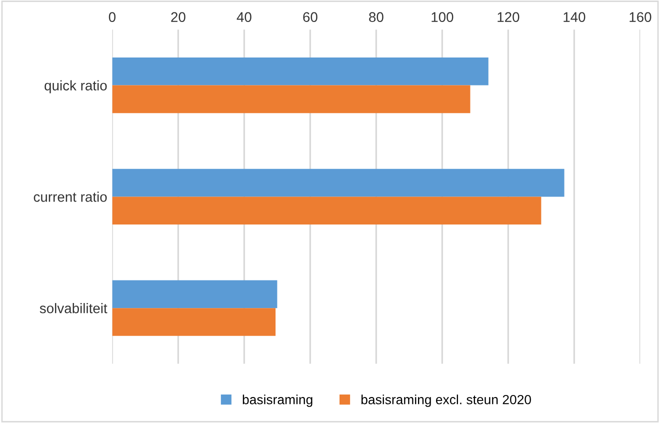  What do you see at coordinates (178, 17) in the screenshot?
I see `x-tick-label: 20` at bounding box center [178, 17].